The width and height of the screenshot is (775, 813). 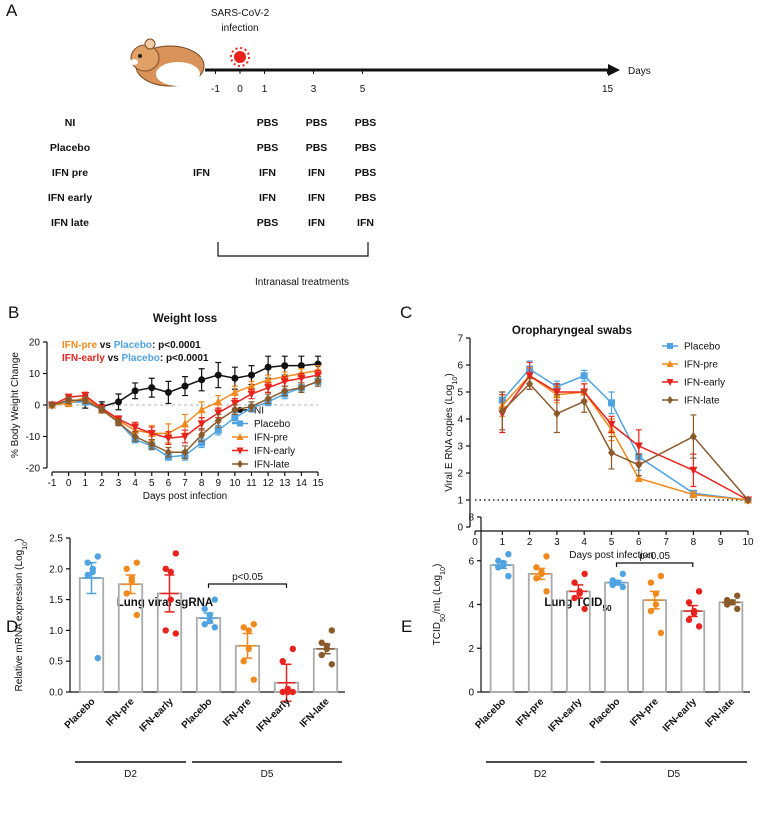 I want to click on bracket, so click(x=293, y=249).